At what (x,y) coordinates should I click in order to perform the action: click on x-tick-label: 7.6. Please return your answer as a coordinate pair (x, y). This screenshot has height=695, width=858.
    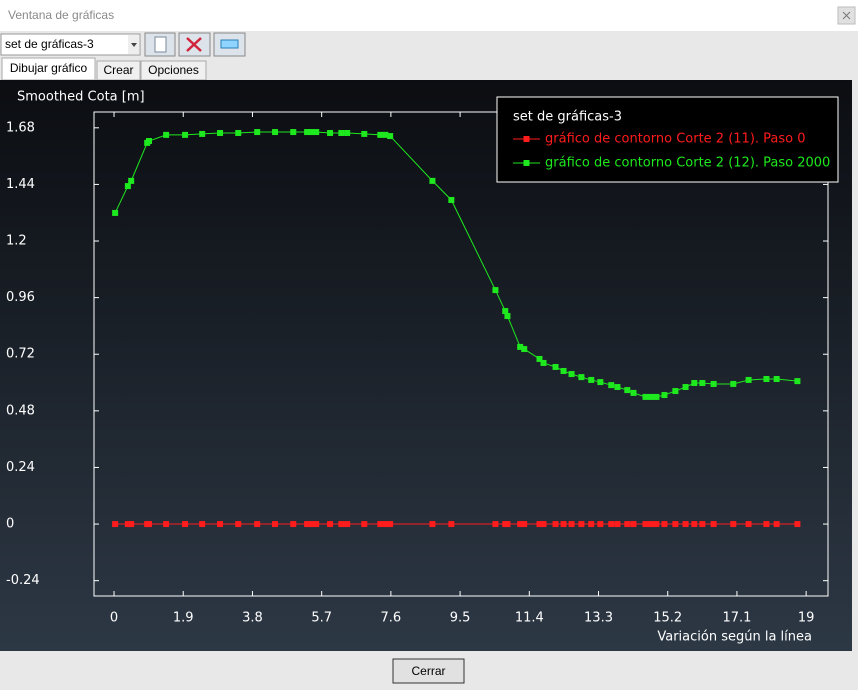
    Looking at the image, I should click on (391, 618).